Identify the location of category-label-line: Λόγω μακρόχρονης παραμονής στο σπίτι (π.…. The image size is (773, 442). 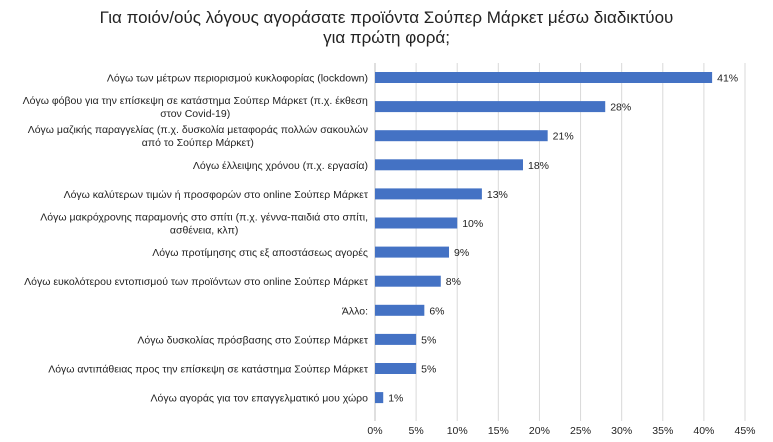
(204, 218).